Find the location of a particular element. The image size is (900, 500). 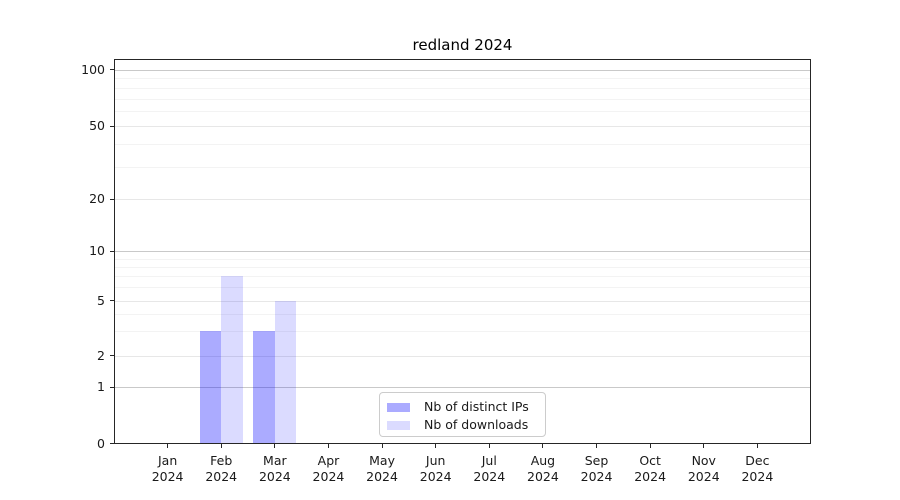

chart-title: redland 2024 is located at coordinates (462, 45).